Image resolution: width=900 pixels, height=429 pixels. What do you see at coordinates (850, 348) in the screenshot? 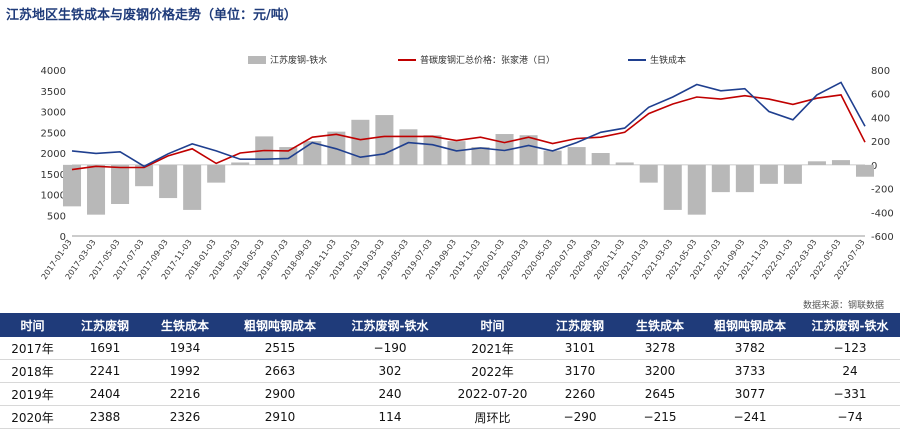
I see `table-cell: −123` at bounding box center [850, 348].